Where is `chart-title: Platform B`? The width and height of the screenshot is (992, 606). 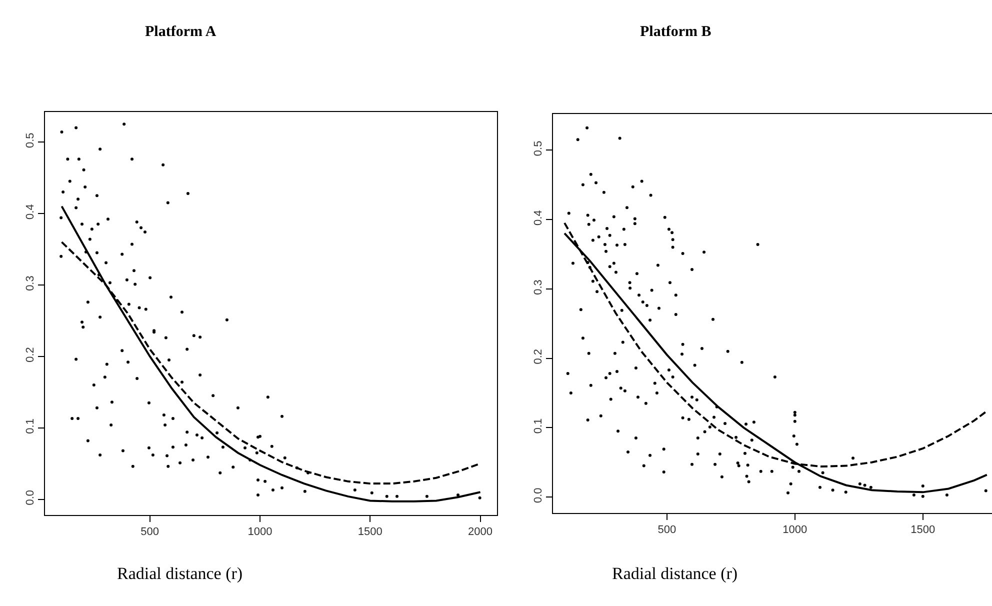
chart-title: Platform B is located at coordinates (676, 32).